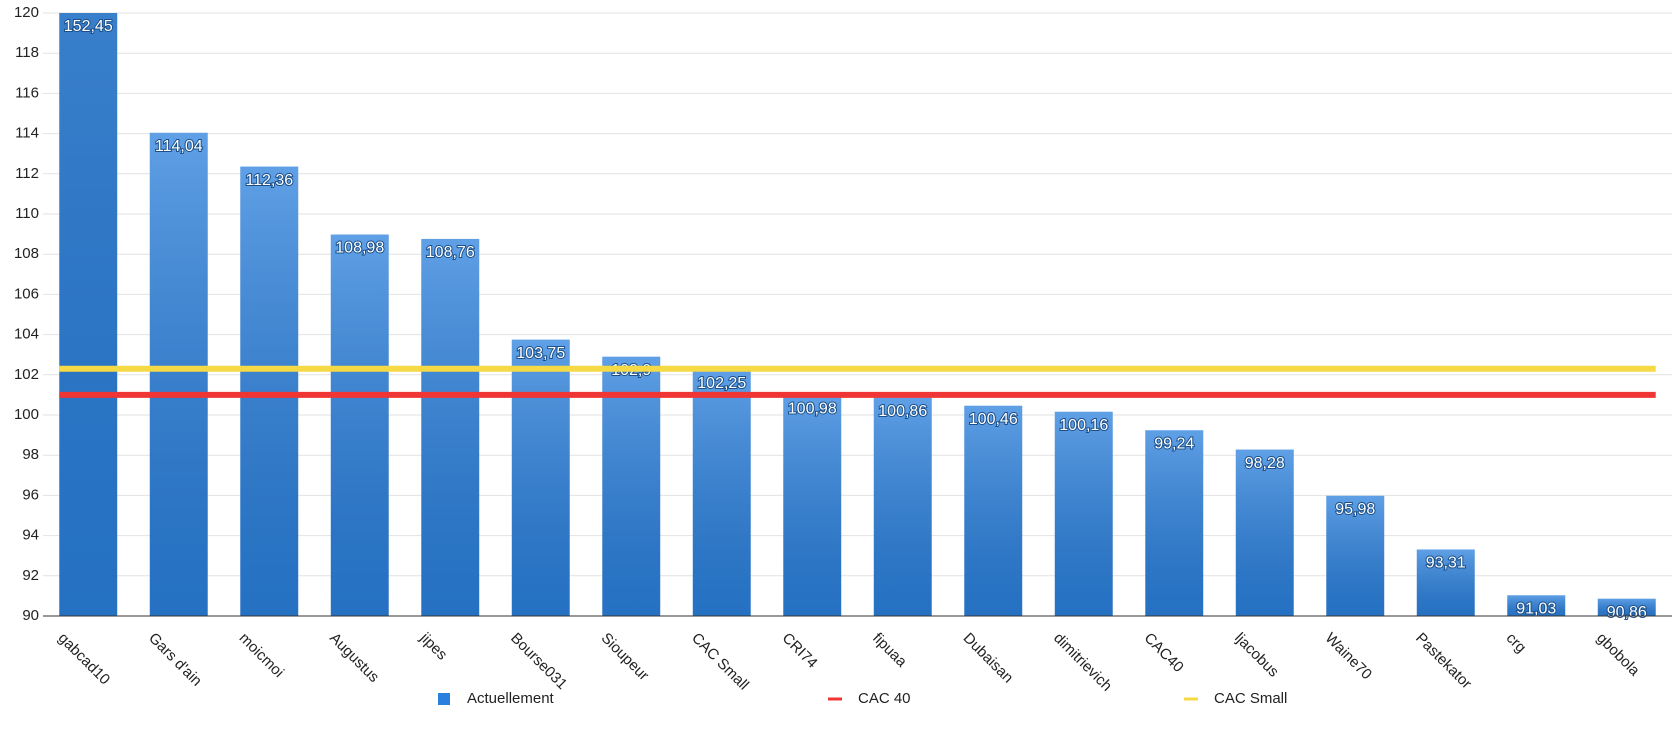 This screenshot has width=1678, height=735. Describe the element at coordinates (27, 173) in the screenshot. I see `y-tick-label: 112` at that location.